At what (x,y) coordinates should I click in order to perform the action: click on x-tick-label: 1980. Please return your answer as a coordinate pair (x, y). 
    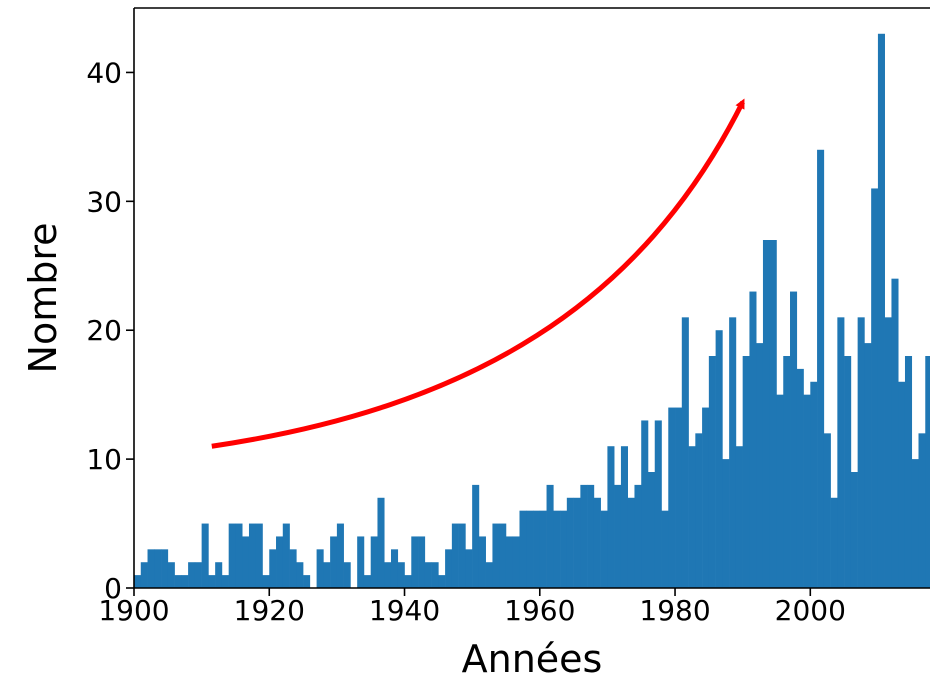
    Looking at the image, I should click on (674, 610).